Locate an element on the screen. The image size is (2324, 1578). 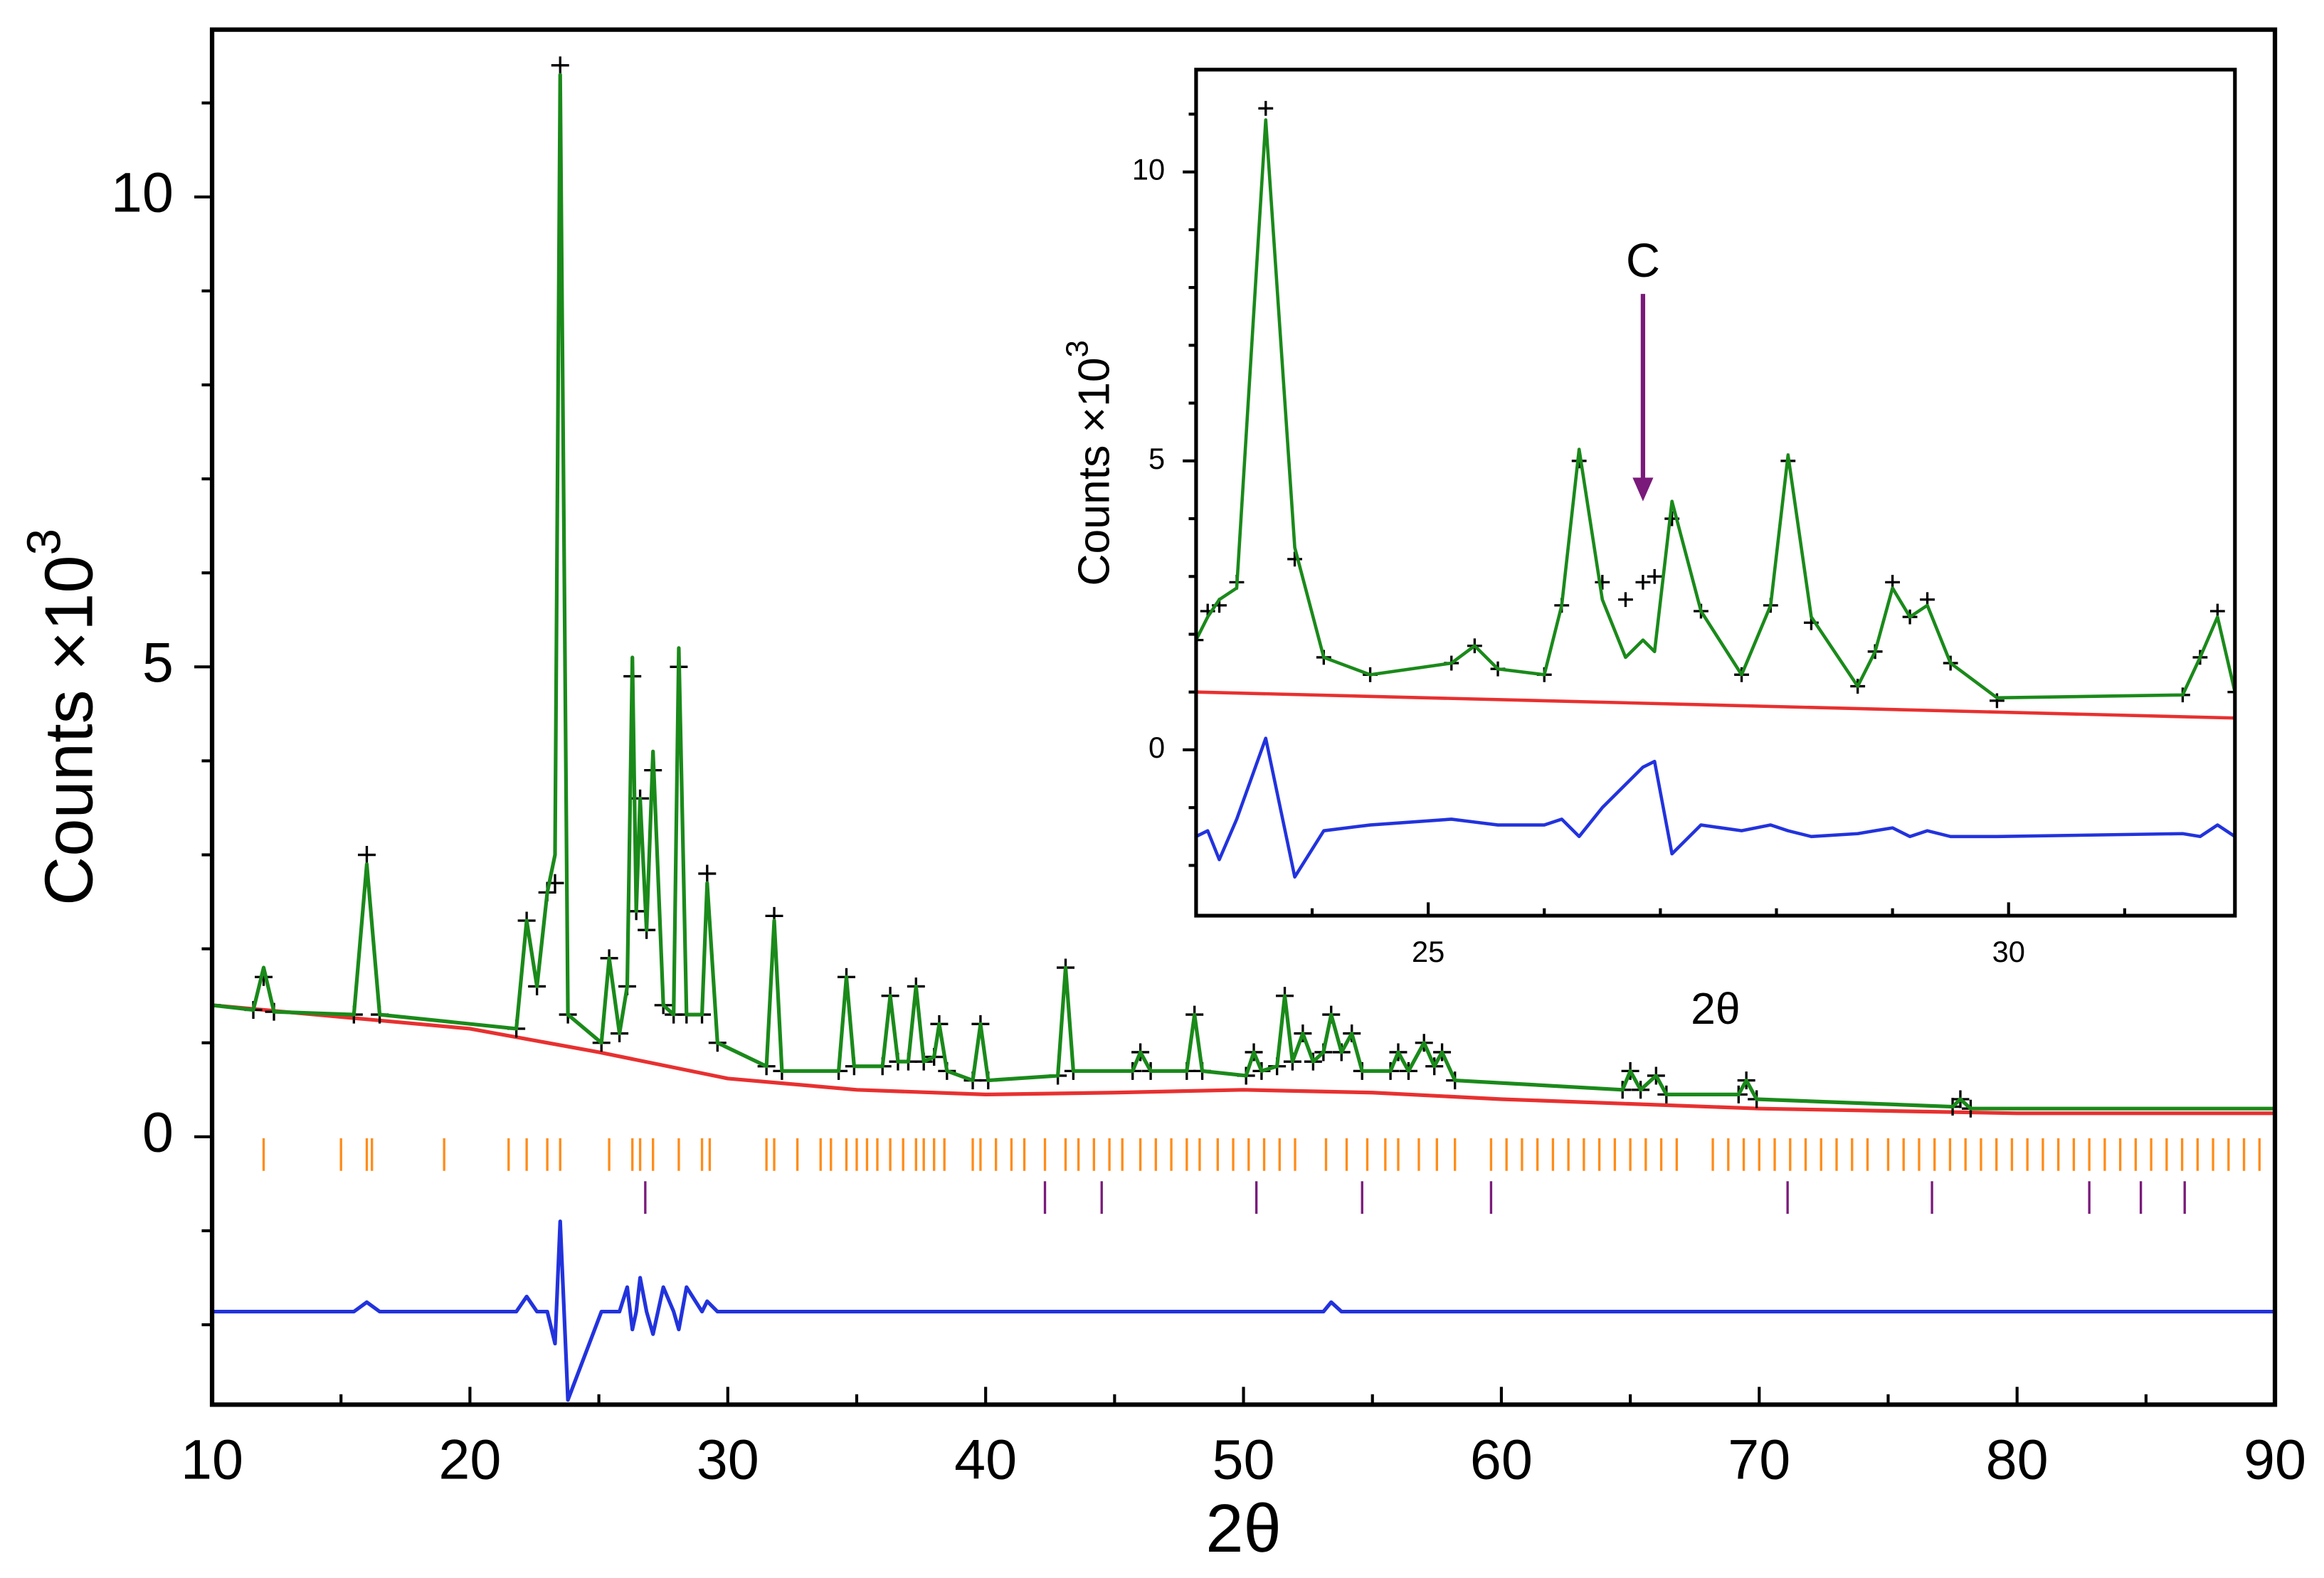
annotation-arrowhead is located at coordinates (1643, 489).